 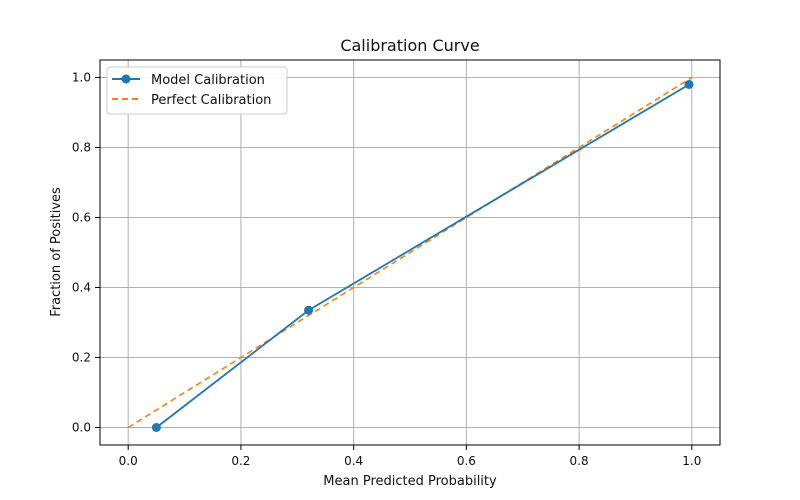 I want to click on legend-model-marker, so click(x=126, y=79).